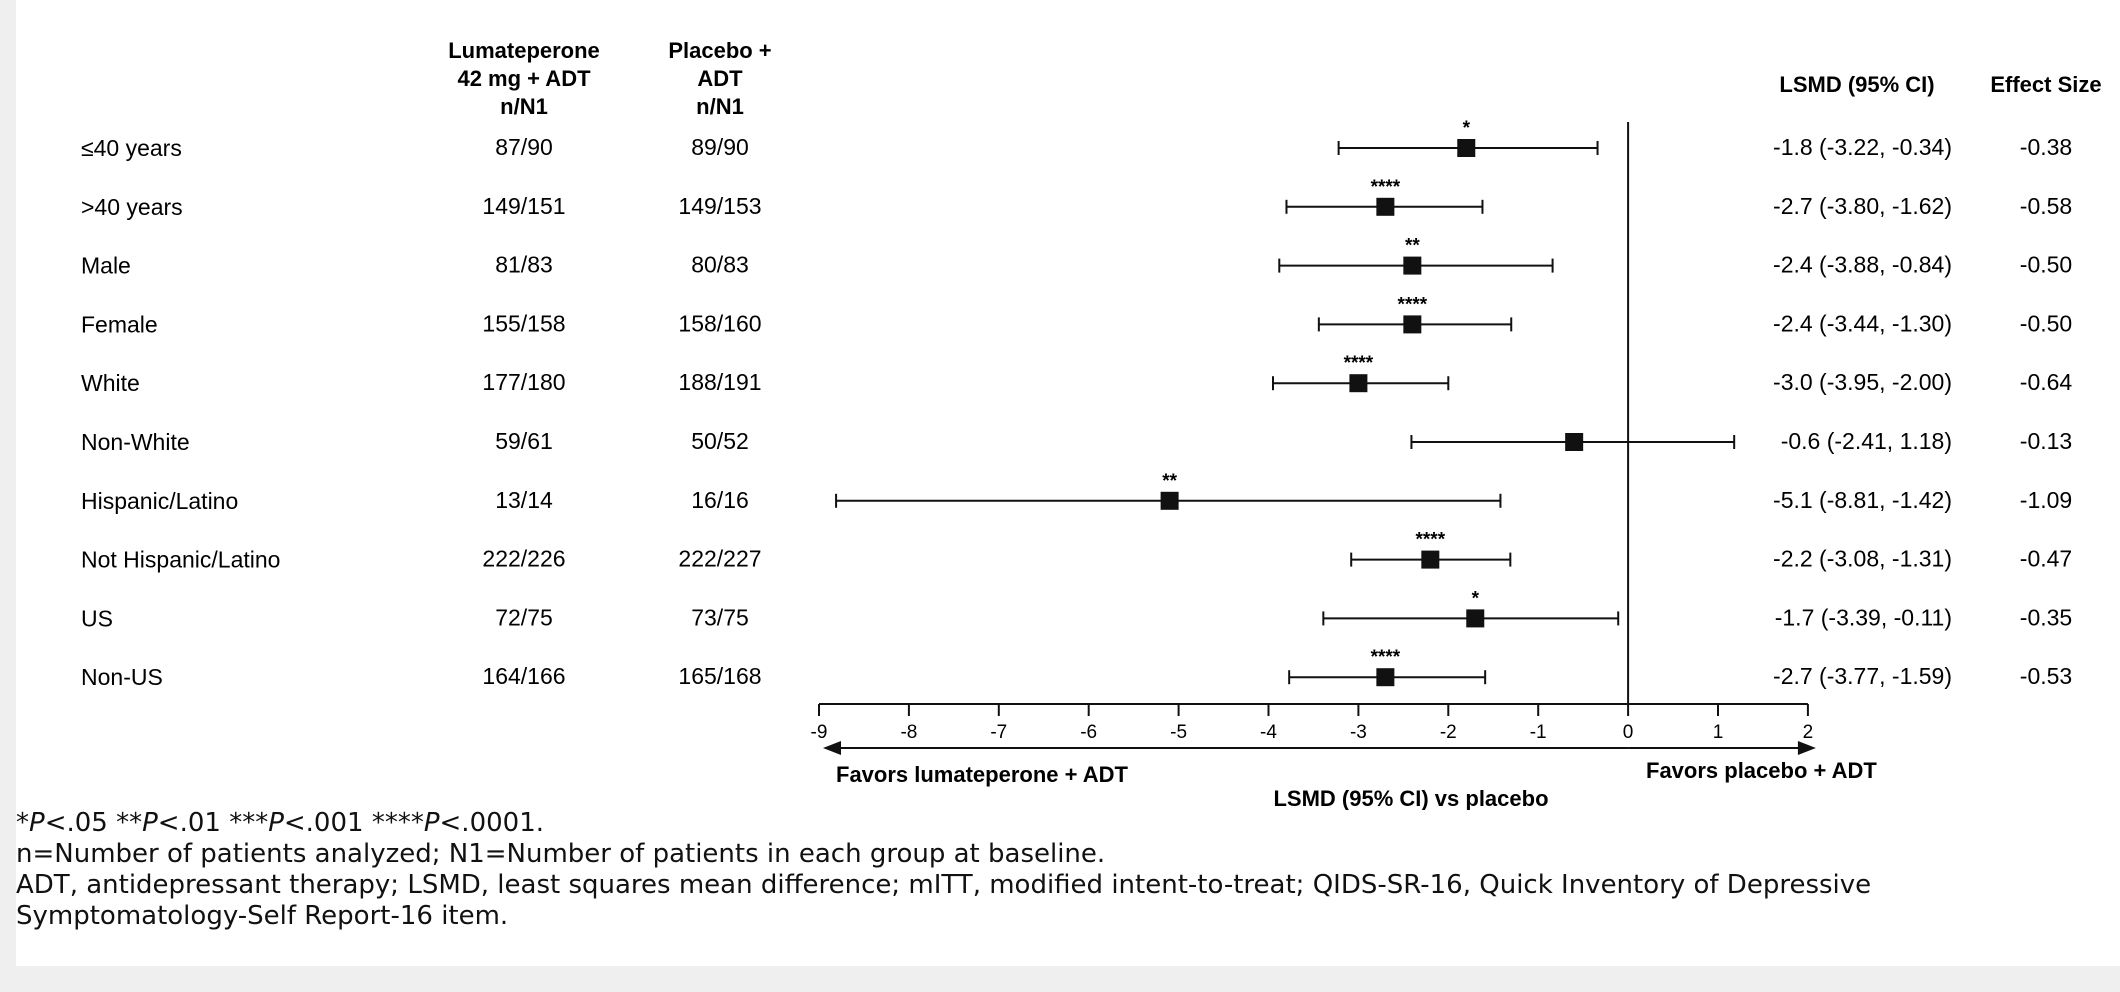  Describe the element at coordinates (719, 559) in the screenshot. I see `placebo-n: 222/227` at that location.